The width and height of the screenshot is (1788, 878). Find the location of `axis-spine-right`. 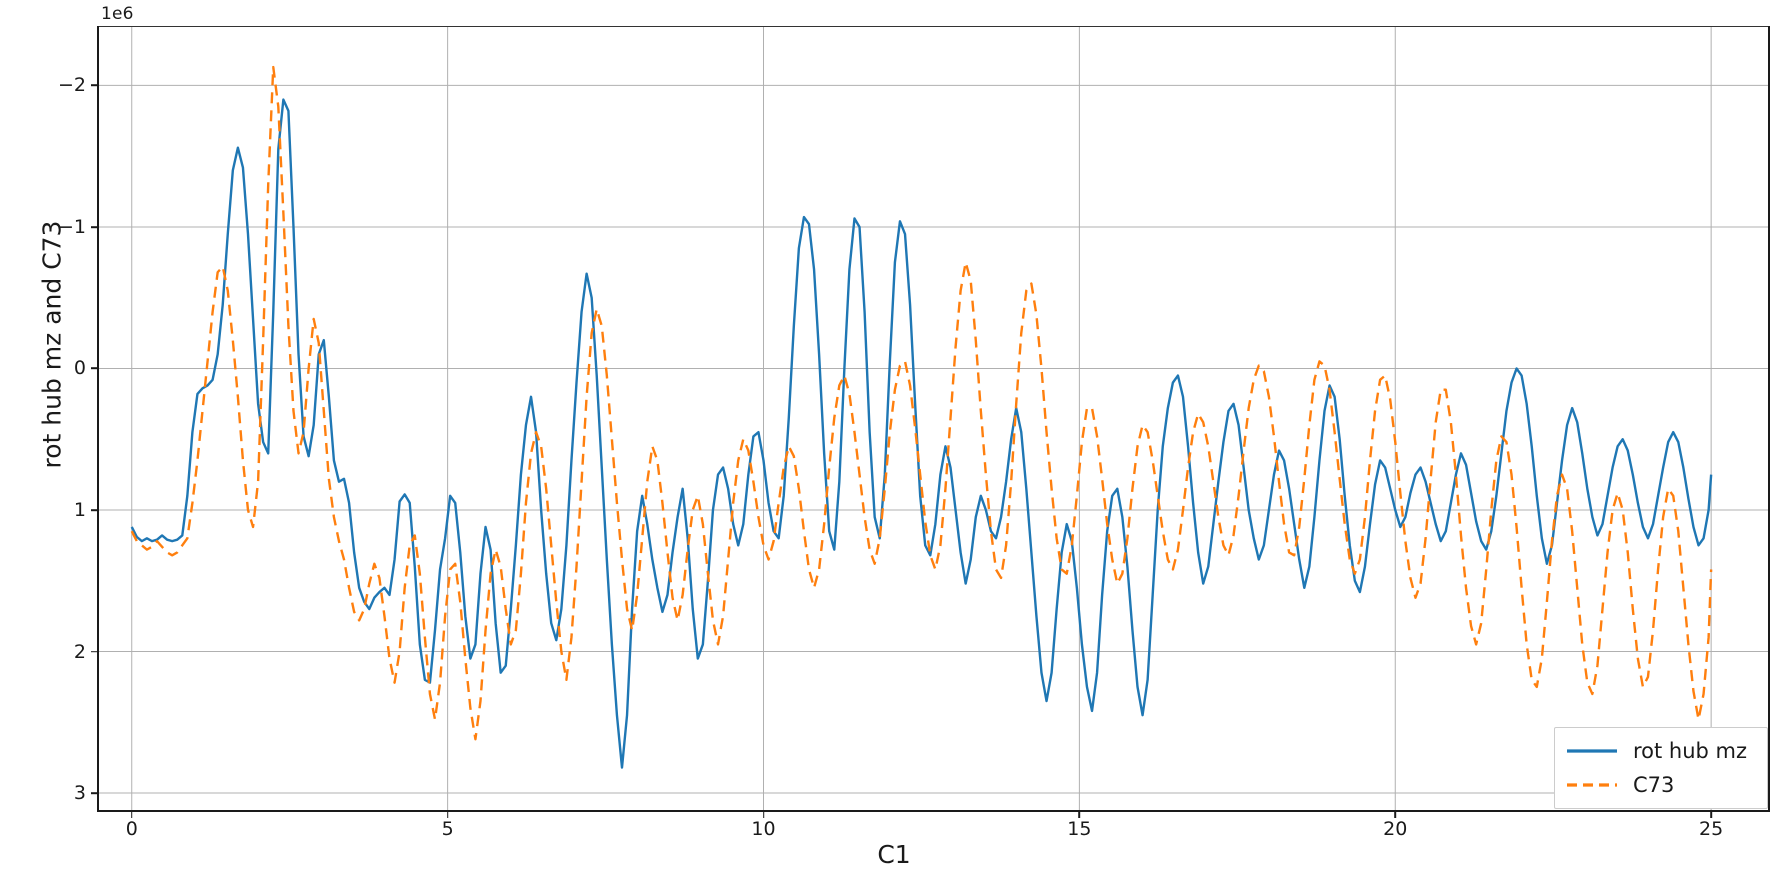

axis-spine-right is located at coordinates (1769, 419).